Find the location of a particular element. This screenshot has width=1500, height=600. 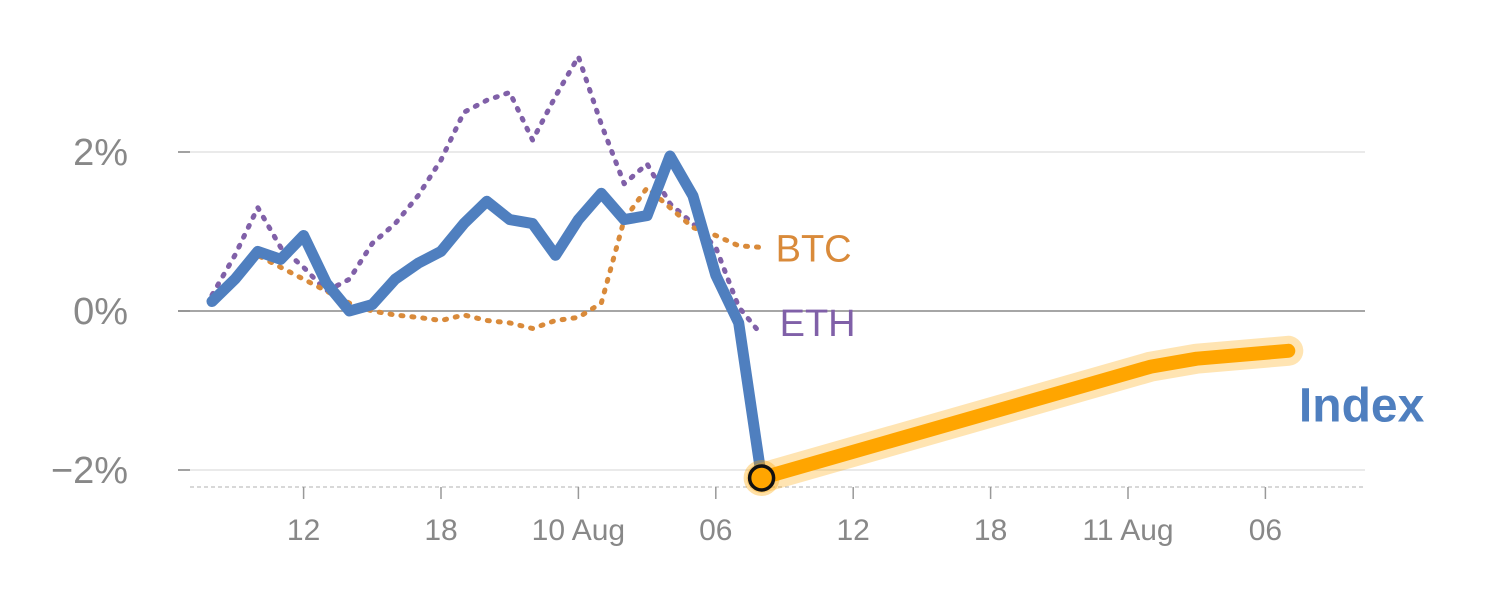

labels: BTC ETH Index is located at coordinates (1100, 330).